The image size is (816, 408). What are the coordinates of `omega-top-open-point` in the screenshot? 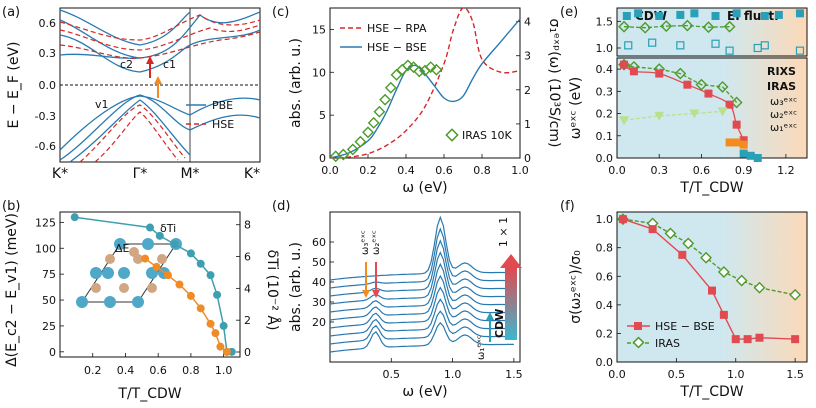 It's located at (729, 50).